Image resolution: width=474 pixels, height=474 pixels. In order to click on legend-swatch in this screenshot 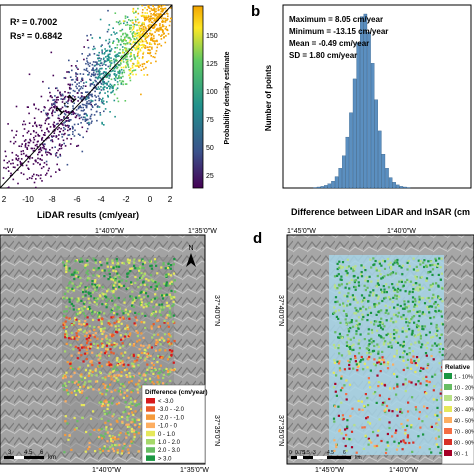, I will do `click(448, 420)`.